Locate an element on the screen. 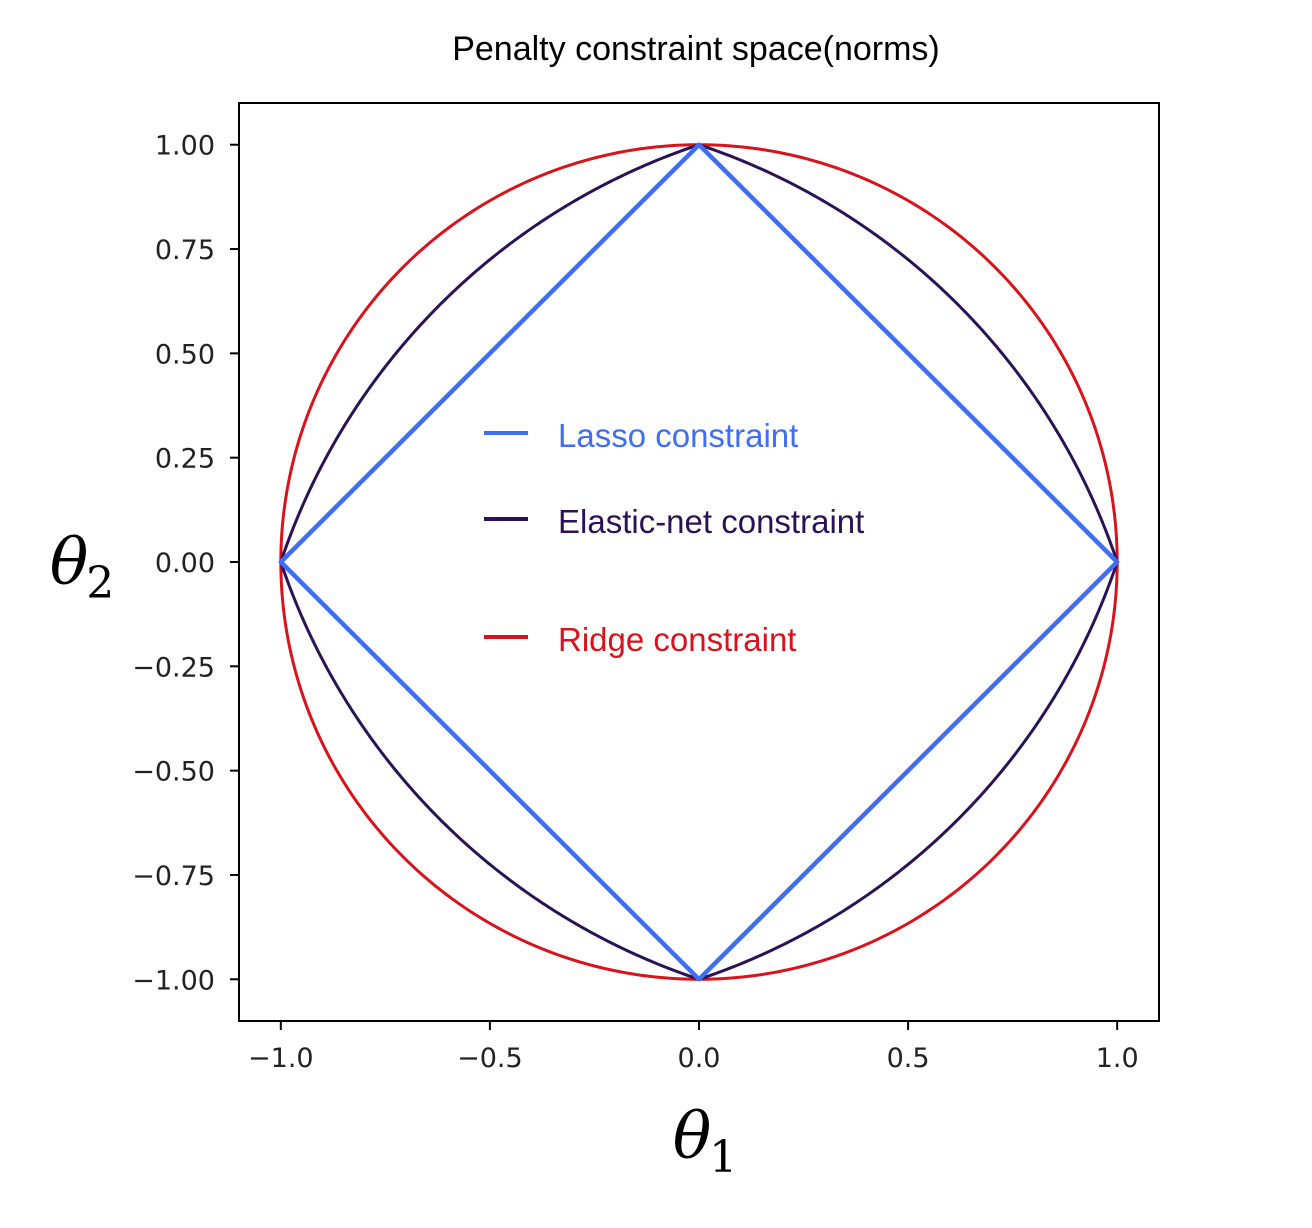  y-axis-label: θ2 is located at coordinates (82, 567).